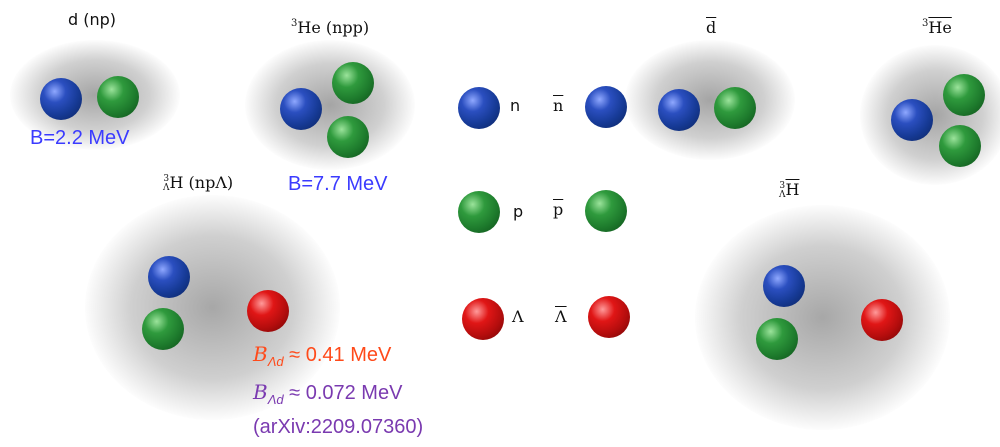  What do you see at coordinates (61, 99) in the screenshot?
I see `deuteron-neutron` at bounding box center [61, 99].